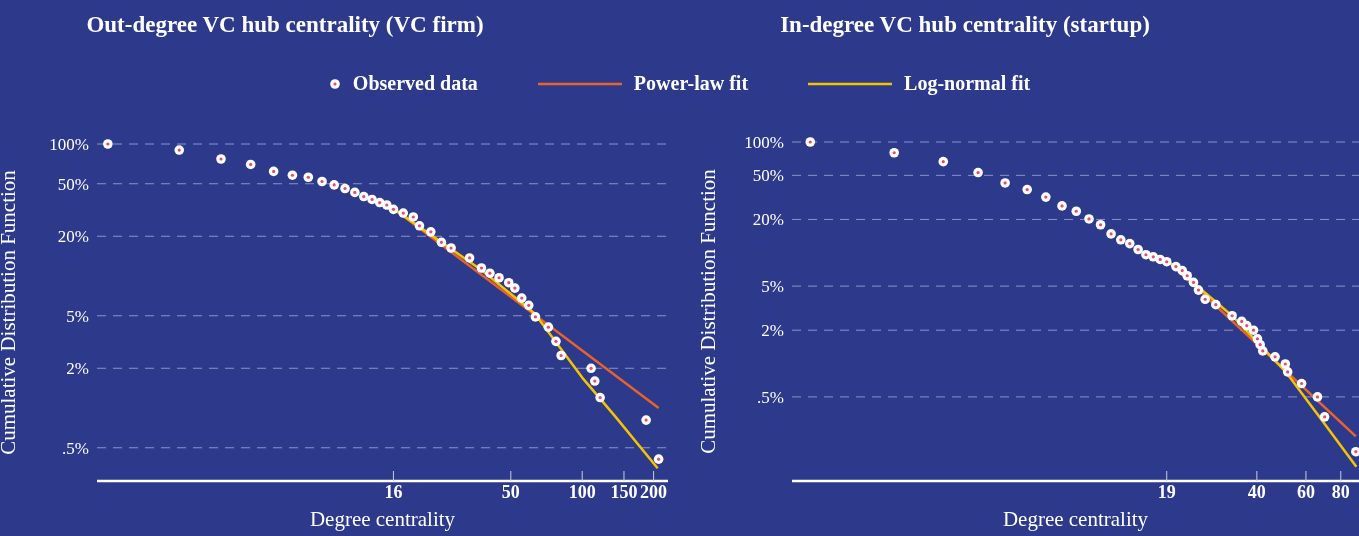 The image size is (1359, 536). What do you see at coordinates (624, 491) in the screenshot?
I see `x-tick-label: 150` at bounding box center [624, 491].